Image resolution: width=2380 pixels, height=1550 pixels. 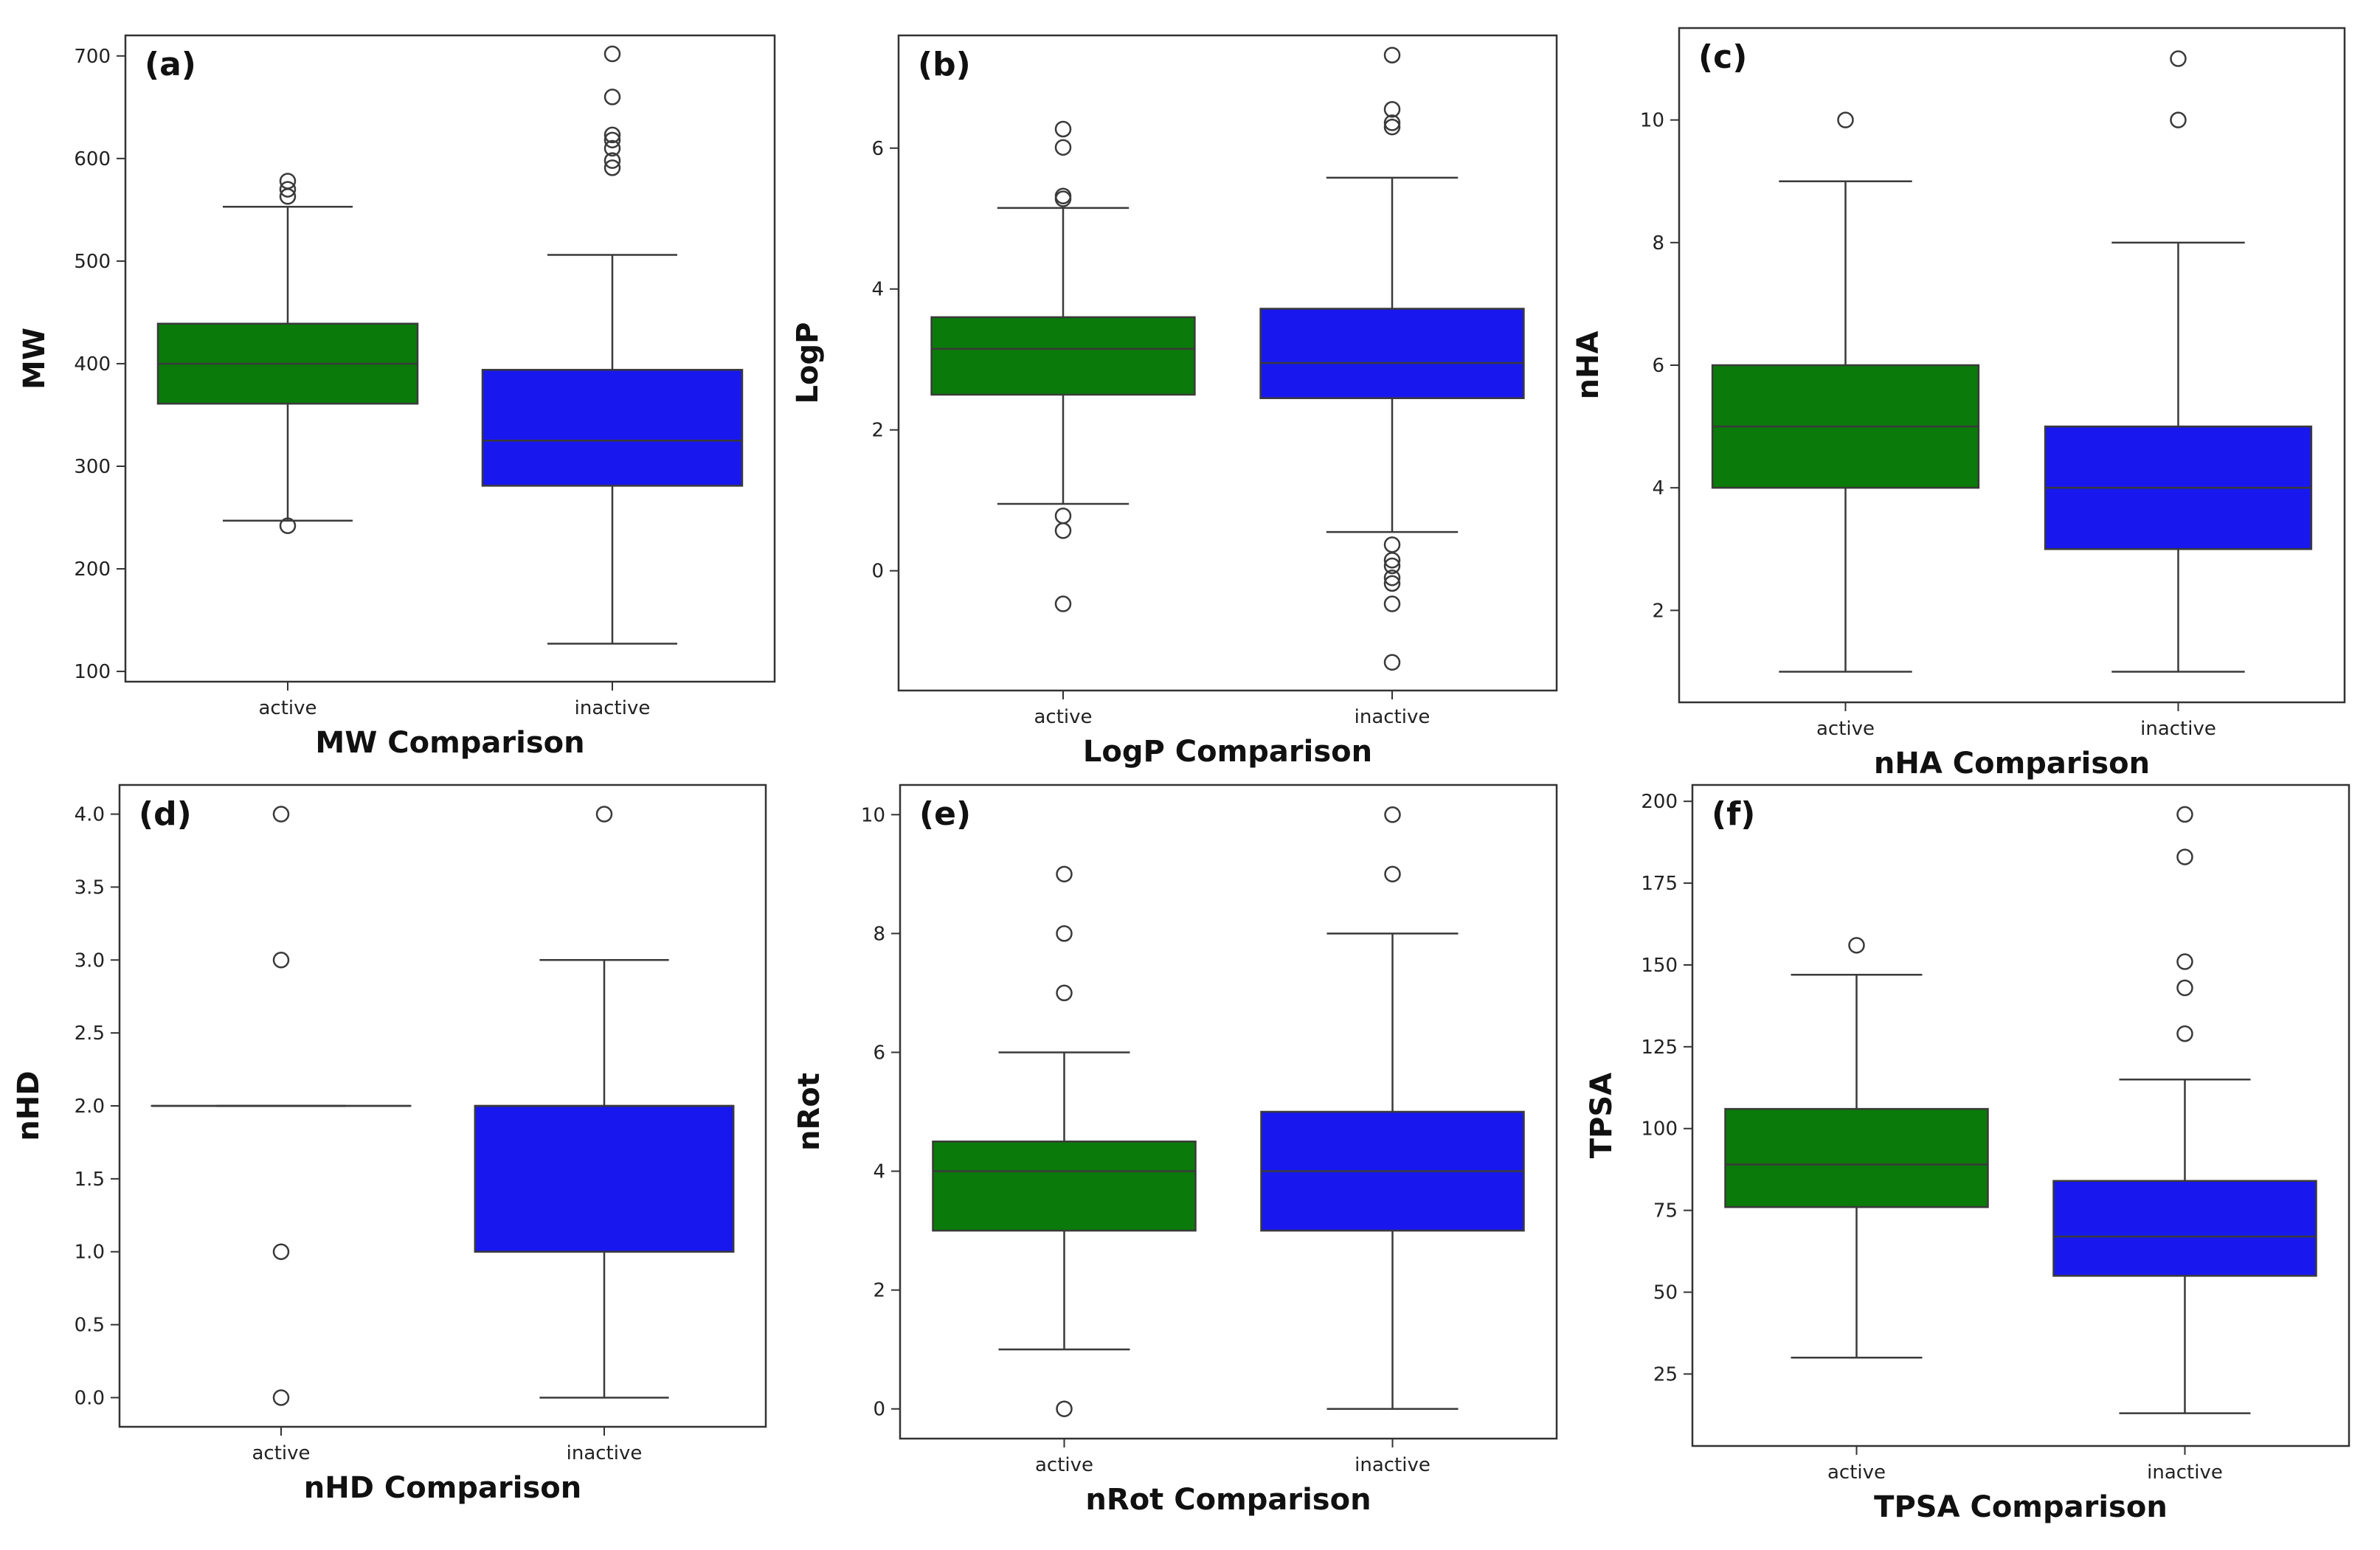 What do you see at coordinates (809, 1112) in the screenshot?
I see `y-axis-title: nRot` at bounding box center [809, 1112].